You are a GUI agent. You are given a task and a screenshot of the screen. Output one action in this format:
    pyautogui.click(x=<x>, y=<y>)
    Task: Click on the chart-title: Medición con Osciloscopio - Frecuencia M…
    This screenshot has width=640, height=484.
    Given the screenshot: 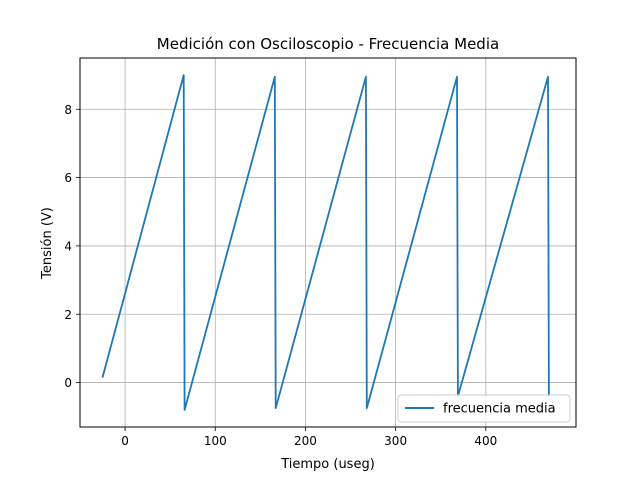 What is the action you would take?
    pyautogui.click(x=328, y=44)
    